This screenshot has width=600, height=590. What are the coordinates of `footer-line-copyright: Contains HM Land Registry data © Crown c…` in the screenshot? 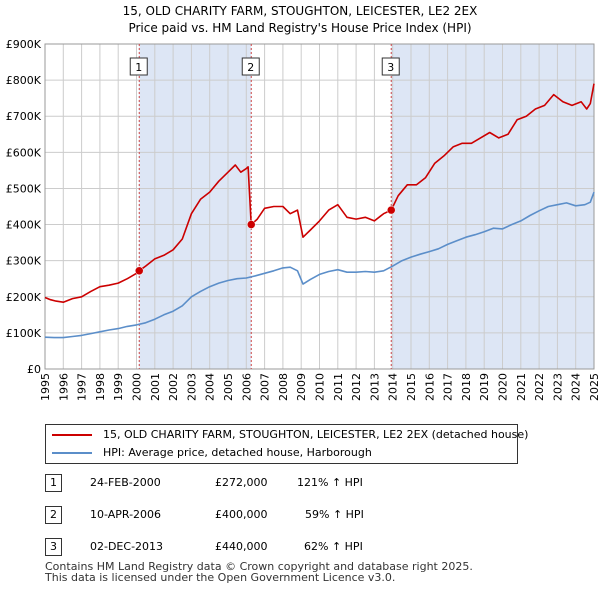 It's located at (259, 566).